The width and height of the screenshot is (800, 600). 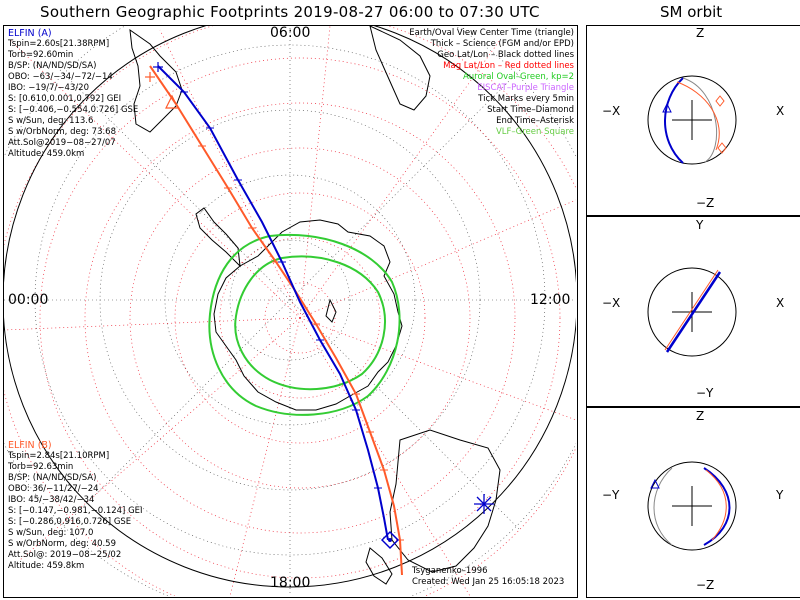 I want to click on blue-asterisk-marker, so click(x=484, y=504).